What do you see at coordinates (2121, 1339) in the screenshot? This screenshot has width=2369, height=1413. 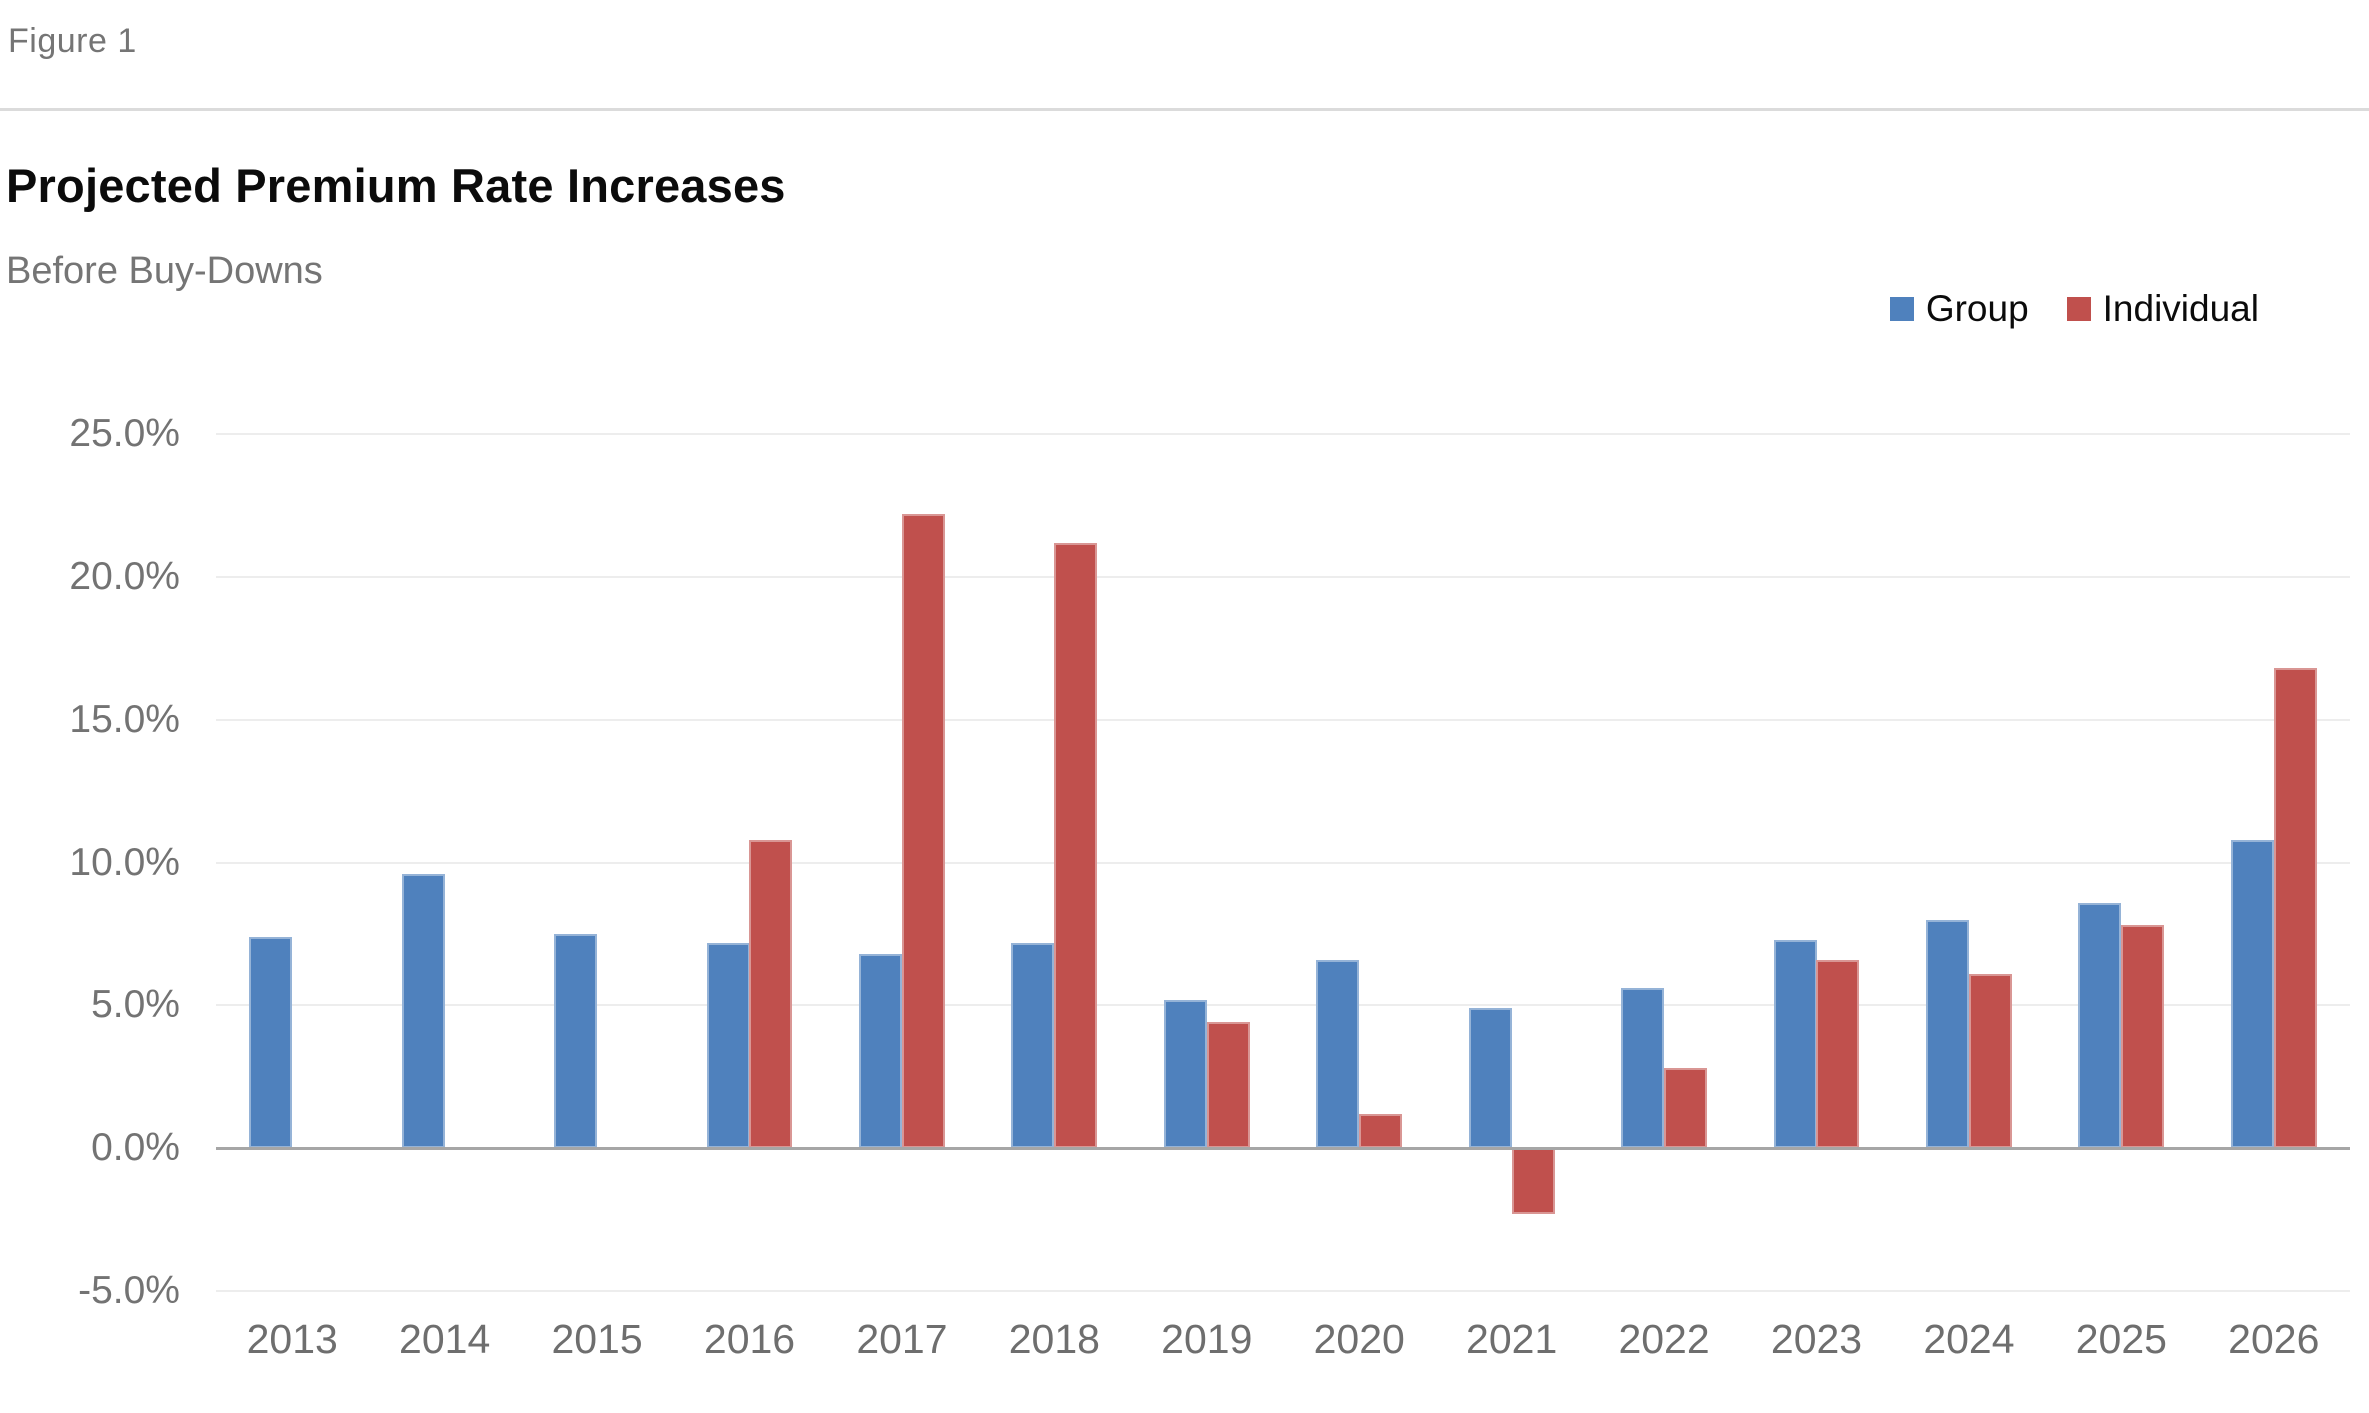 I see `x-tick-label-2025: 2025` at bounding box center [2121, 1339].